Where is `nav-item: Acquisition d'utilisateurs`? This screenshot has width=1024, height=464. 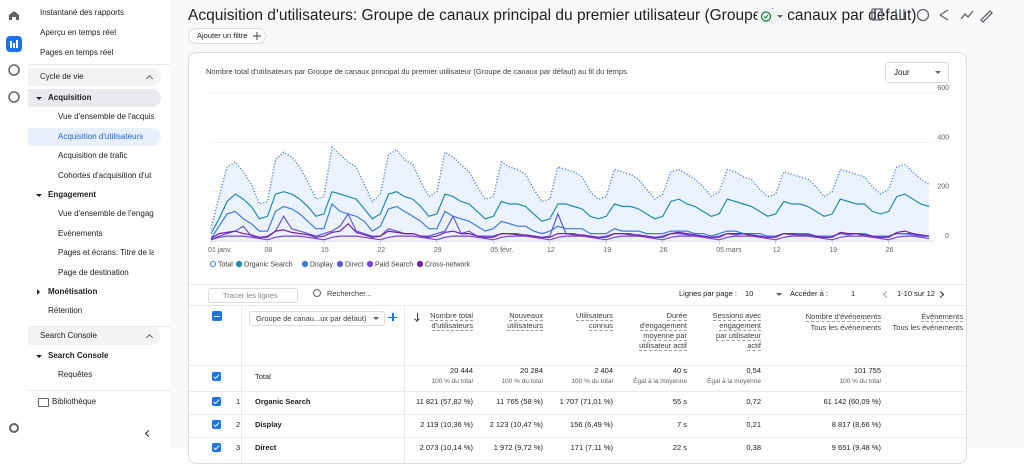 nav-item: Acquisition d'utilisateurs is located at coordinates (101, 136).